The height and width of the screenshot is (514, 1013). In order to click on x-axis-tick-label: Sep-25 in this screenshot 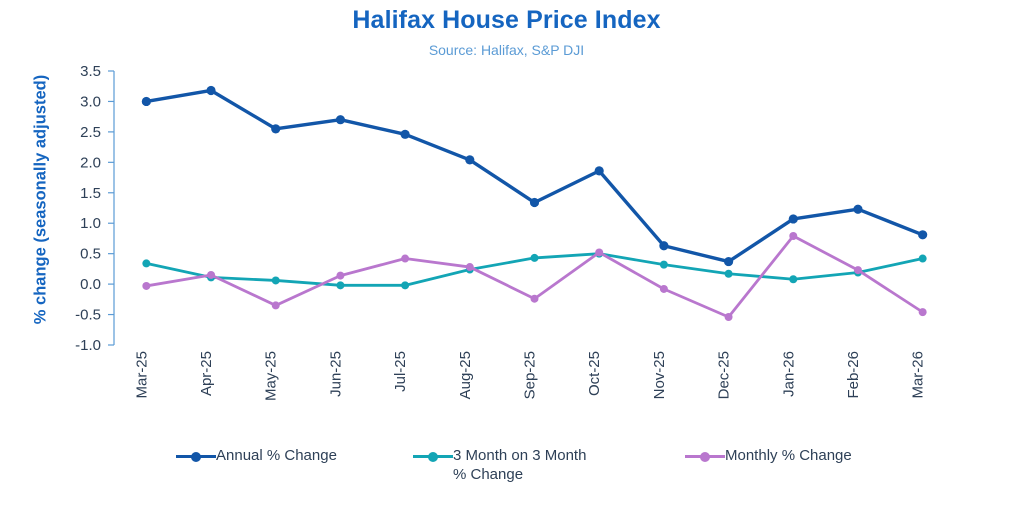, I will do `click(530, 375)`.